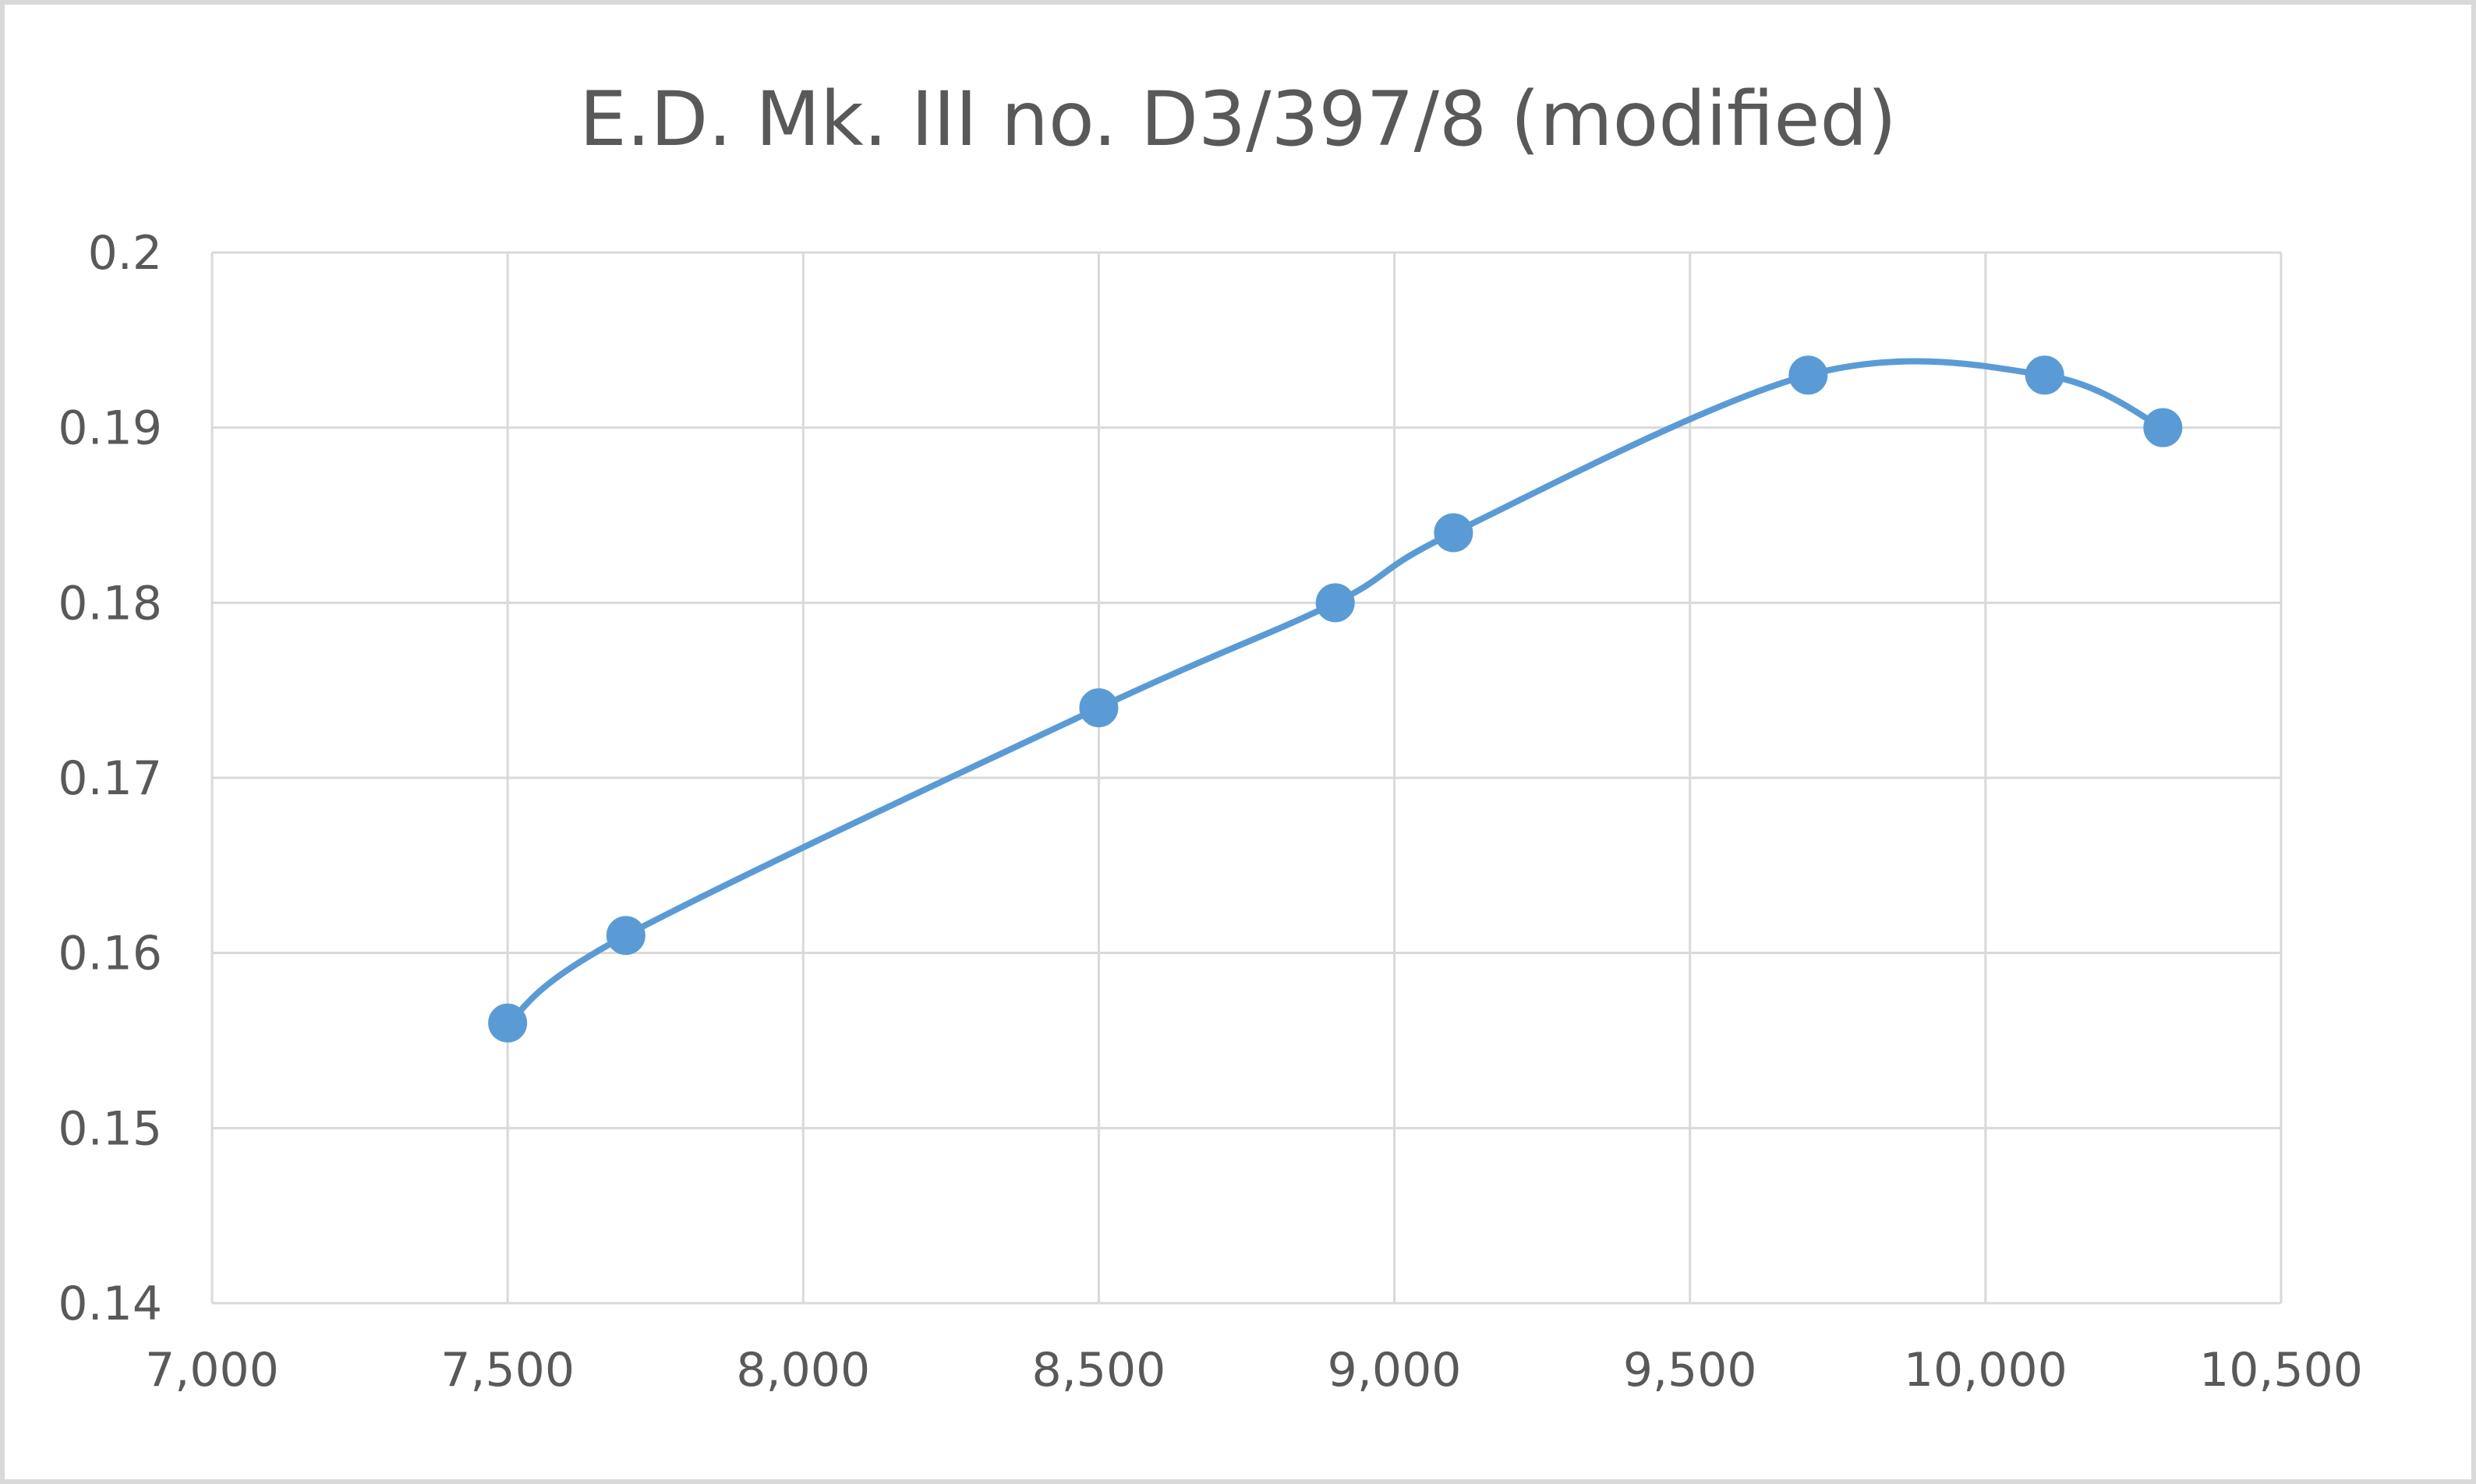 This screenshot has height=1484, width=2476. I want to click on y-tick-label: 0.2, so click(125, 253).